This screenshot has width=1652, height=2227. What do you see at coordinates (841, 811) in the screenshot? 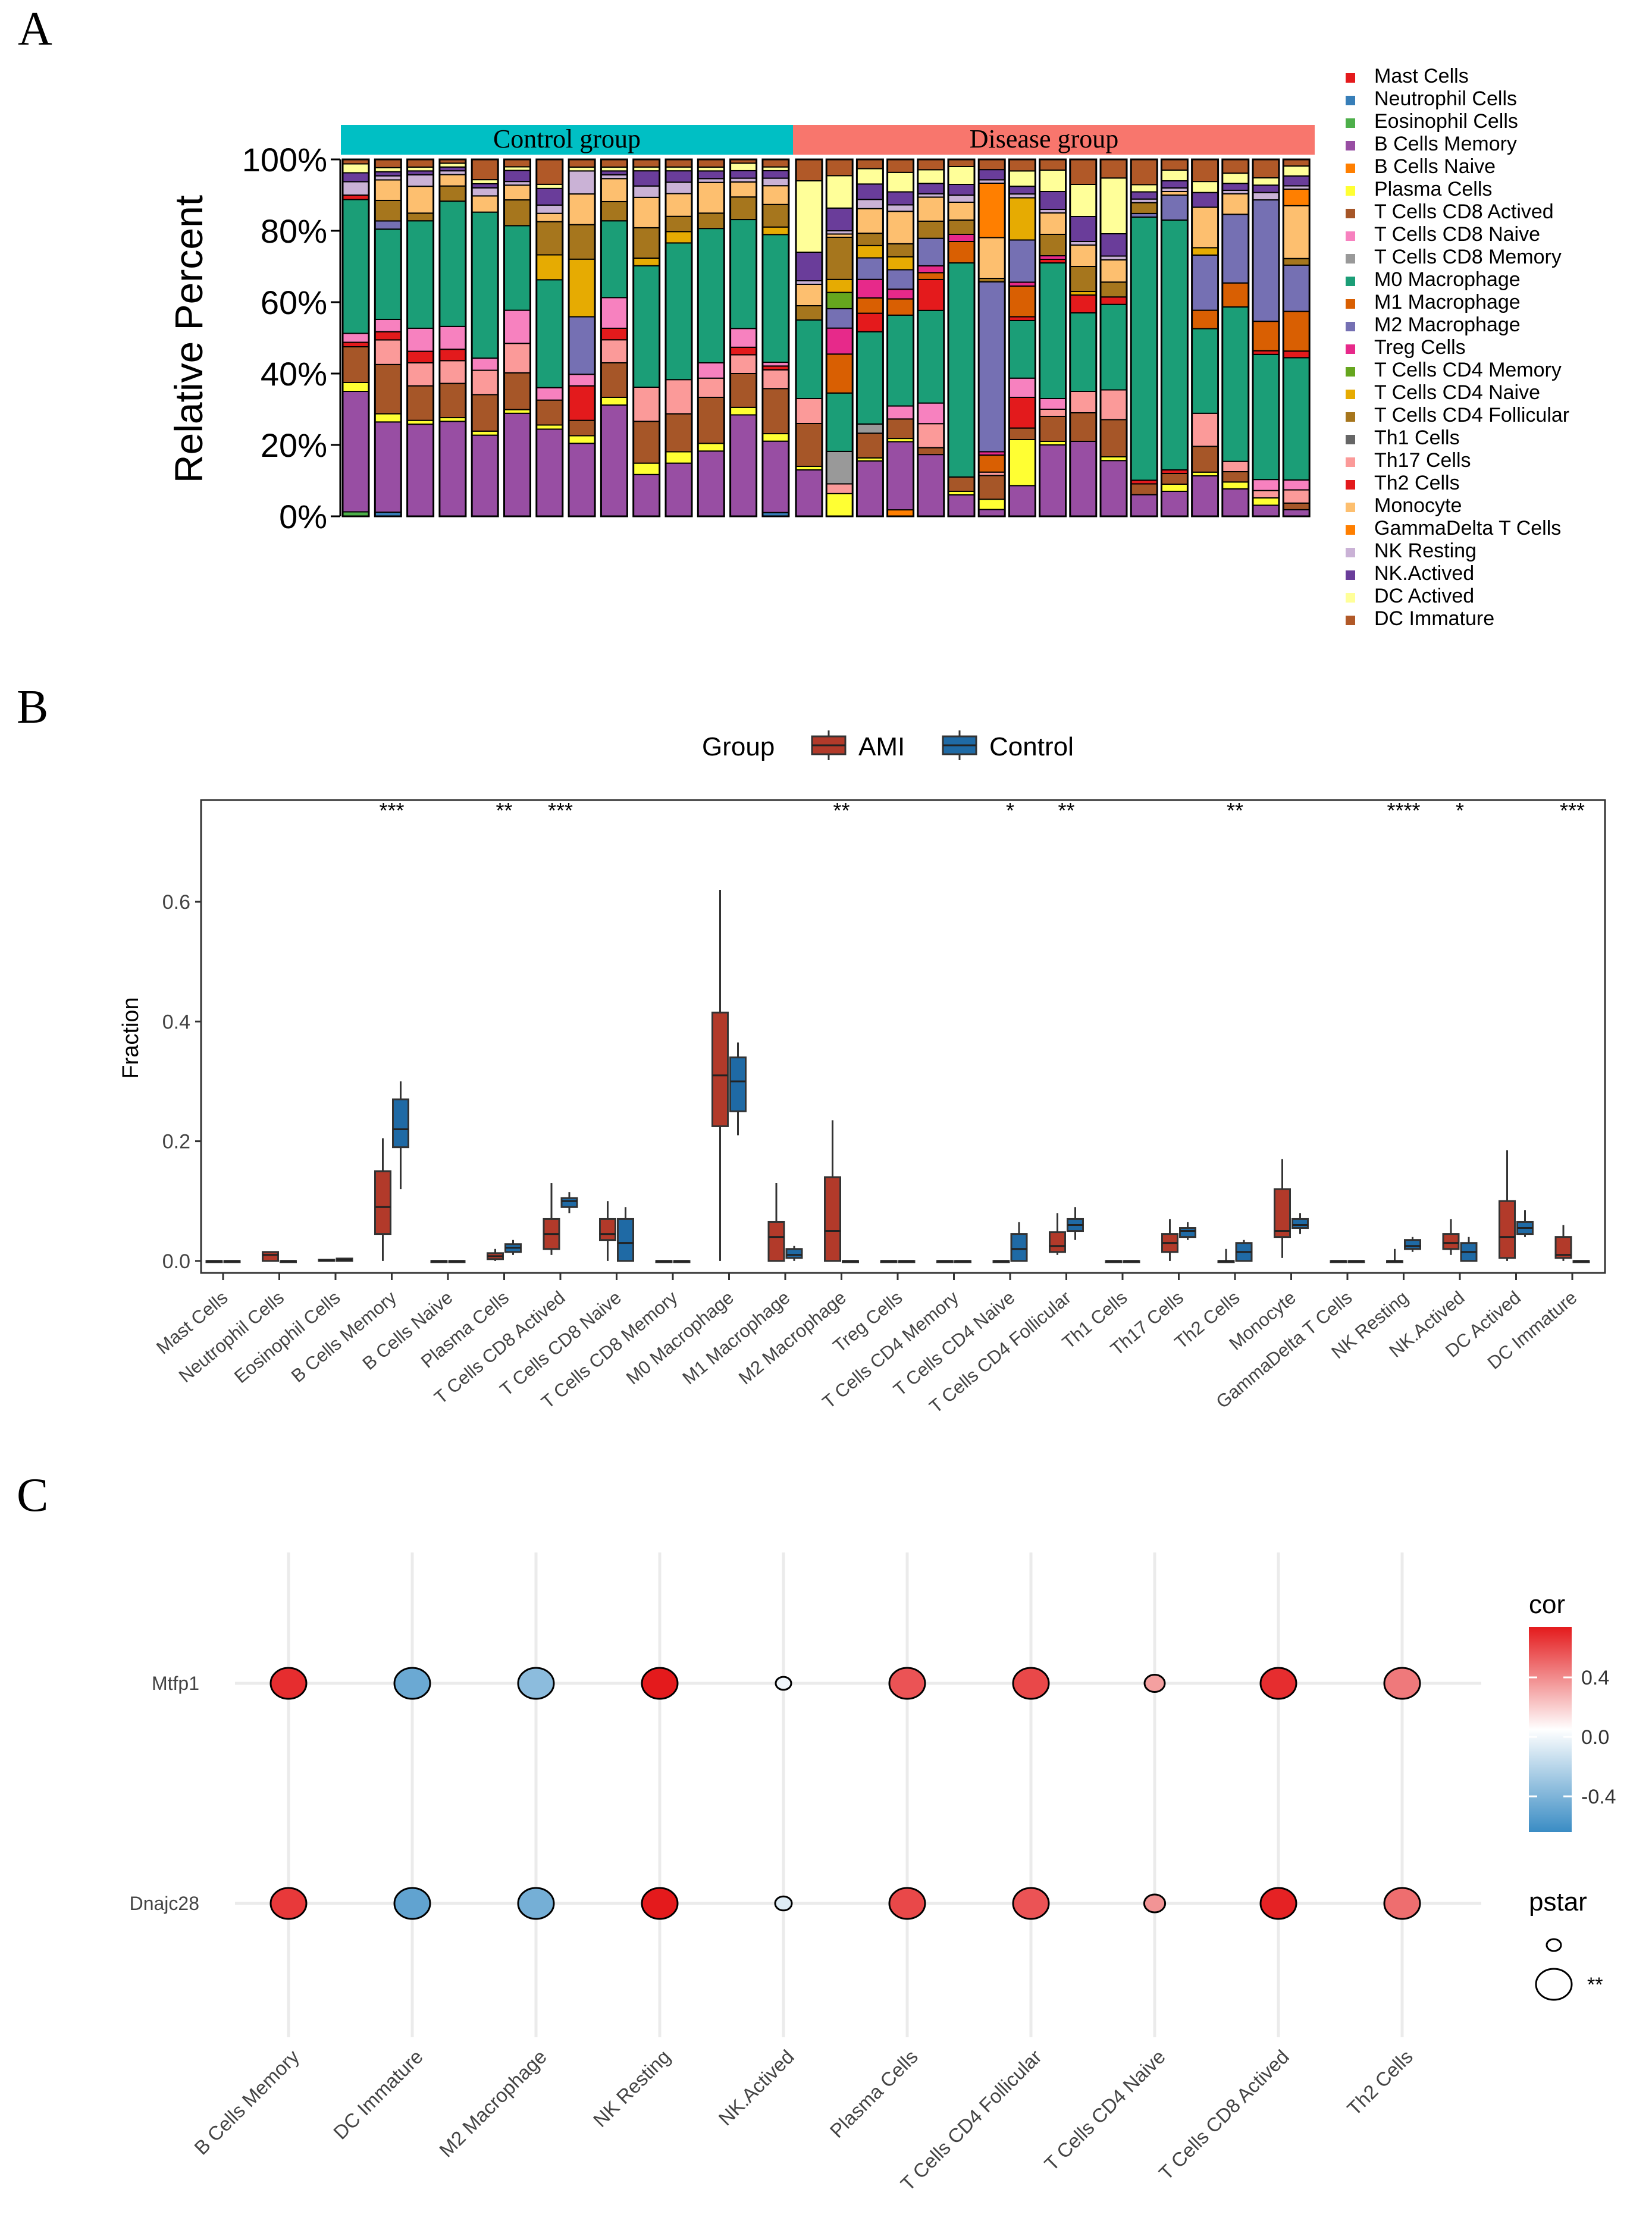
I see `b-significance-m2-macrophage: **` at bounding box center [841, 811].